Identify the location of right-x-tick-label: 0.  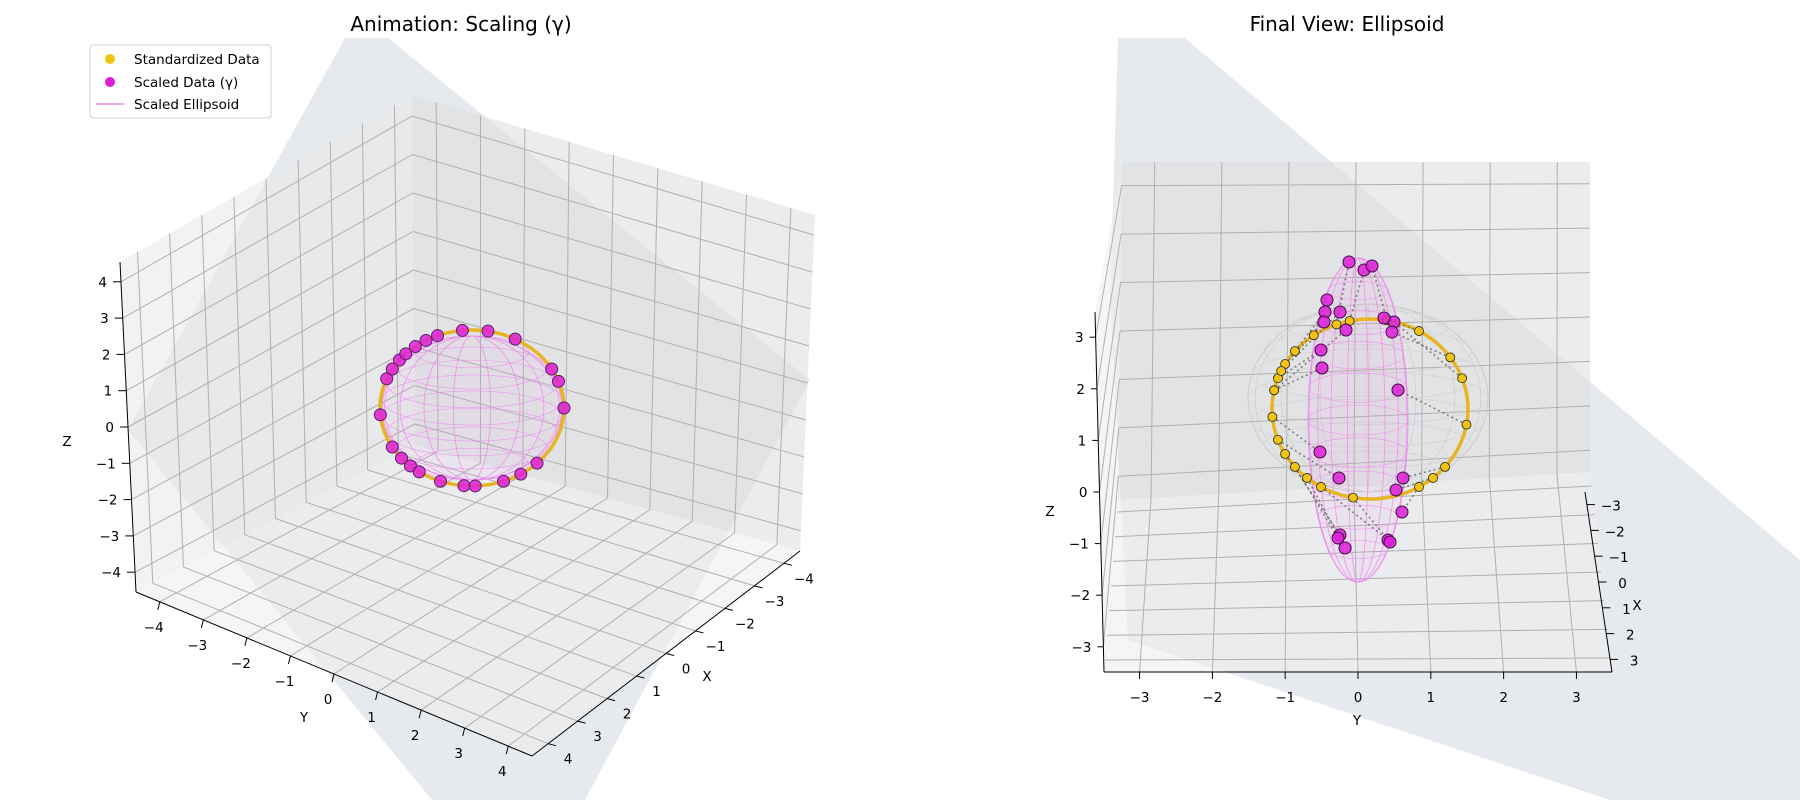
(1622, 584).